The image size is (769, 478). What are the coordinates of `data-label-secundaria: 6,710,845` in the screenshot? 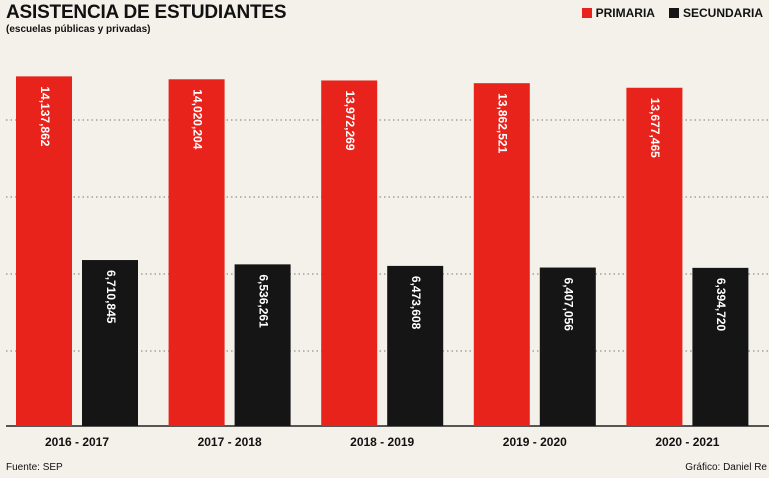 It's located at (111, 297).